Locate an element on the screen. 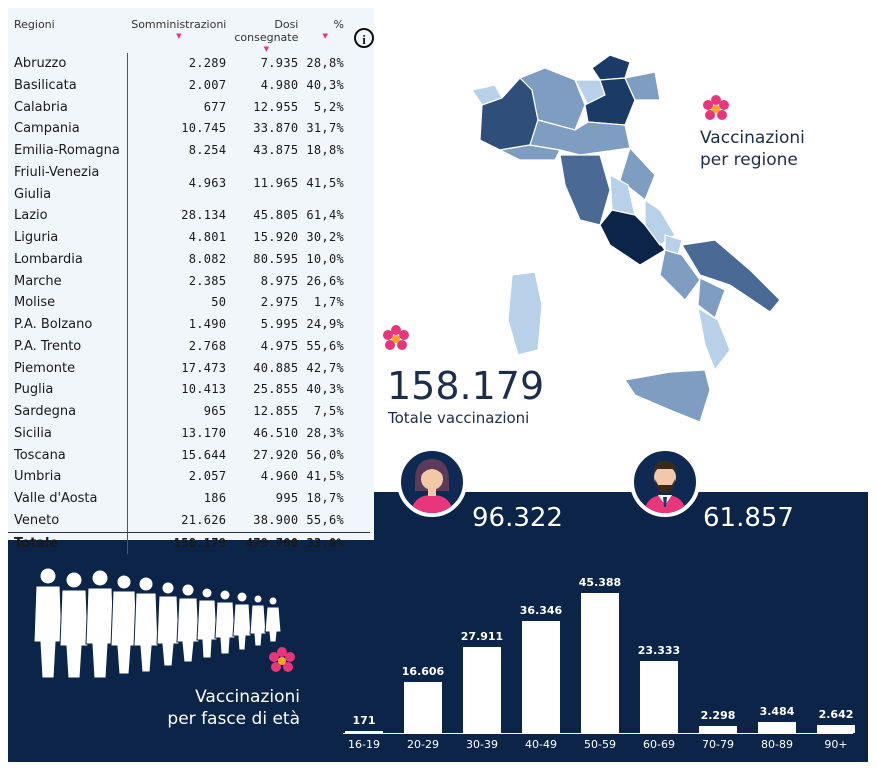 The image size is (877, 768). administrations-cell: 2.289 is located at coordinates (207, 63).